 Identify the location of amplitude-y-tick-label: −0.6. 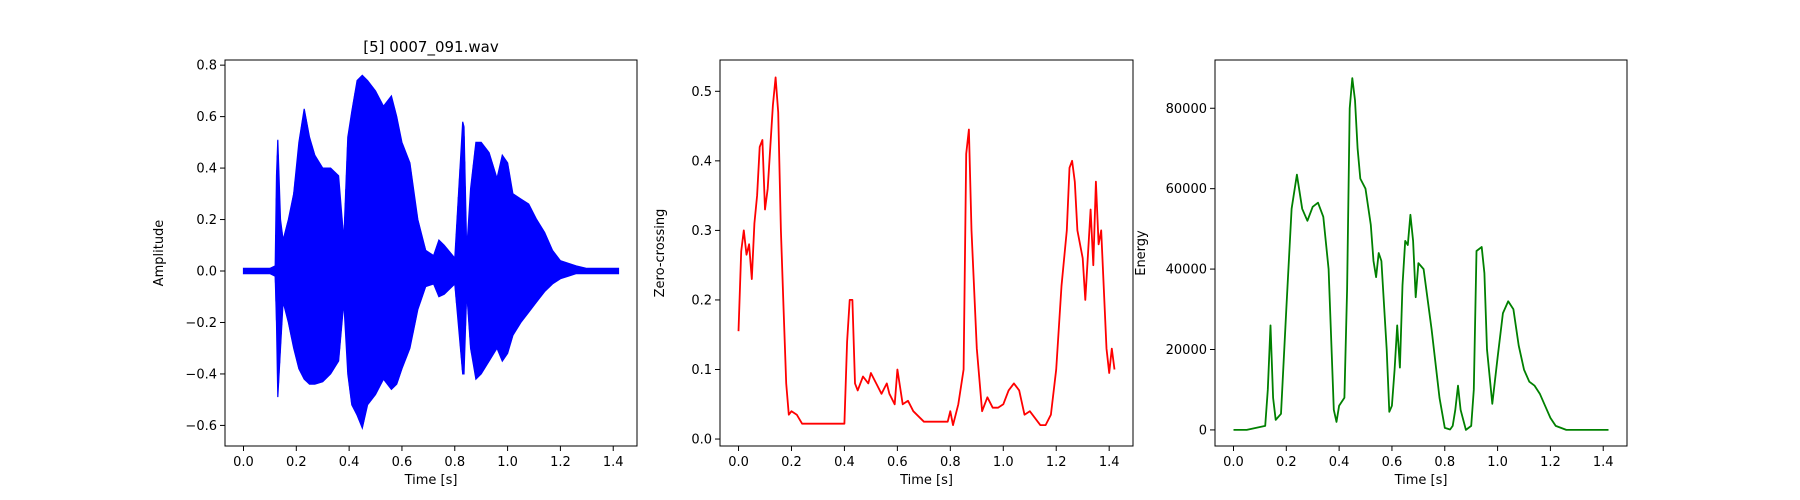
(201, 426).